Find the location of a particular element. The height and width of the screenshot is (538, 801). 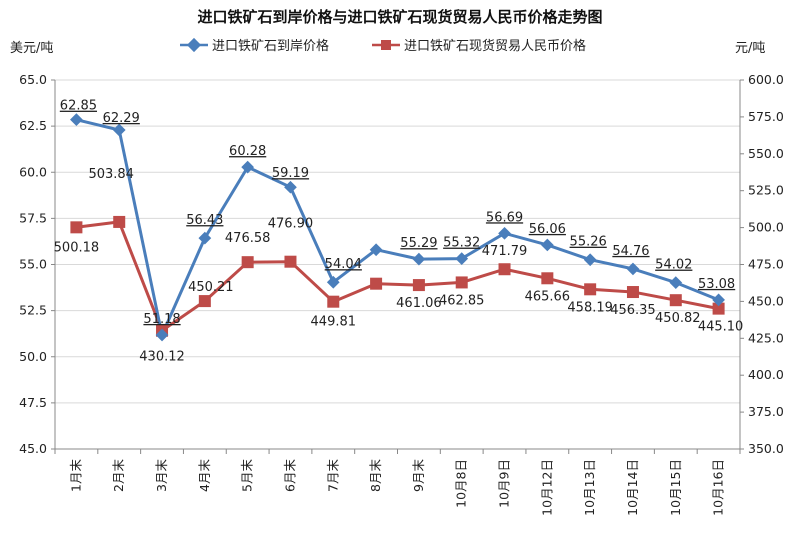

category-label: 9月末 is located at coordinates (418, 475).